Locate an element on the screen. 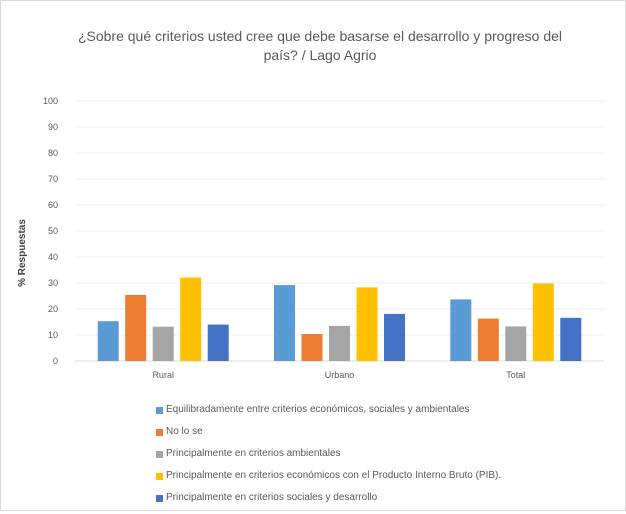 The height and width of the screenshot is (514, 626). y-tick-label: 60 is located at coordinates (53, 205).